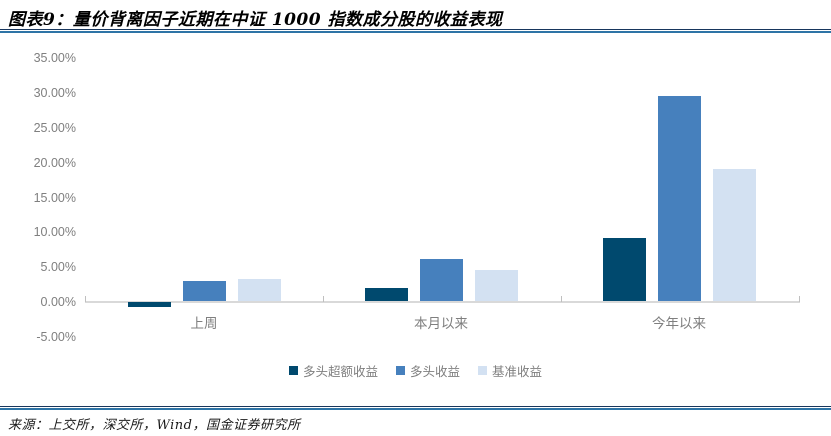  Describe the element at coordinates (441, 323) in the screenshot. I see `x-axis-category-label: 本月以来` at that location.